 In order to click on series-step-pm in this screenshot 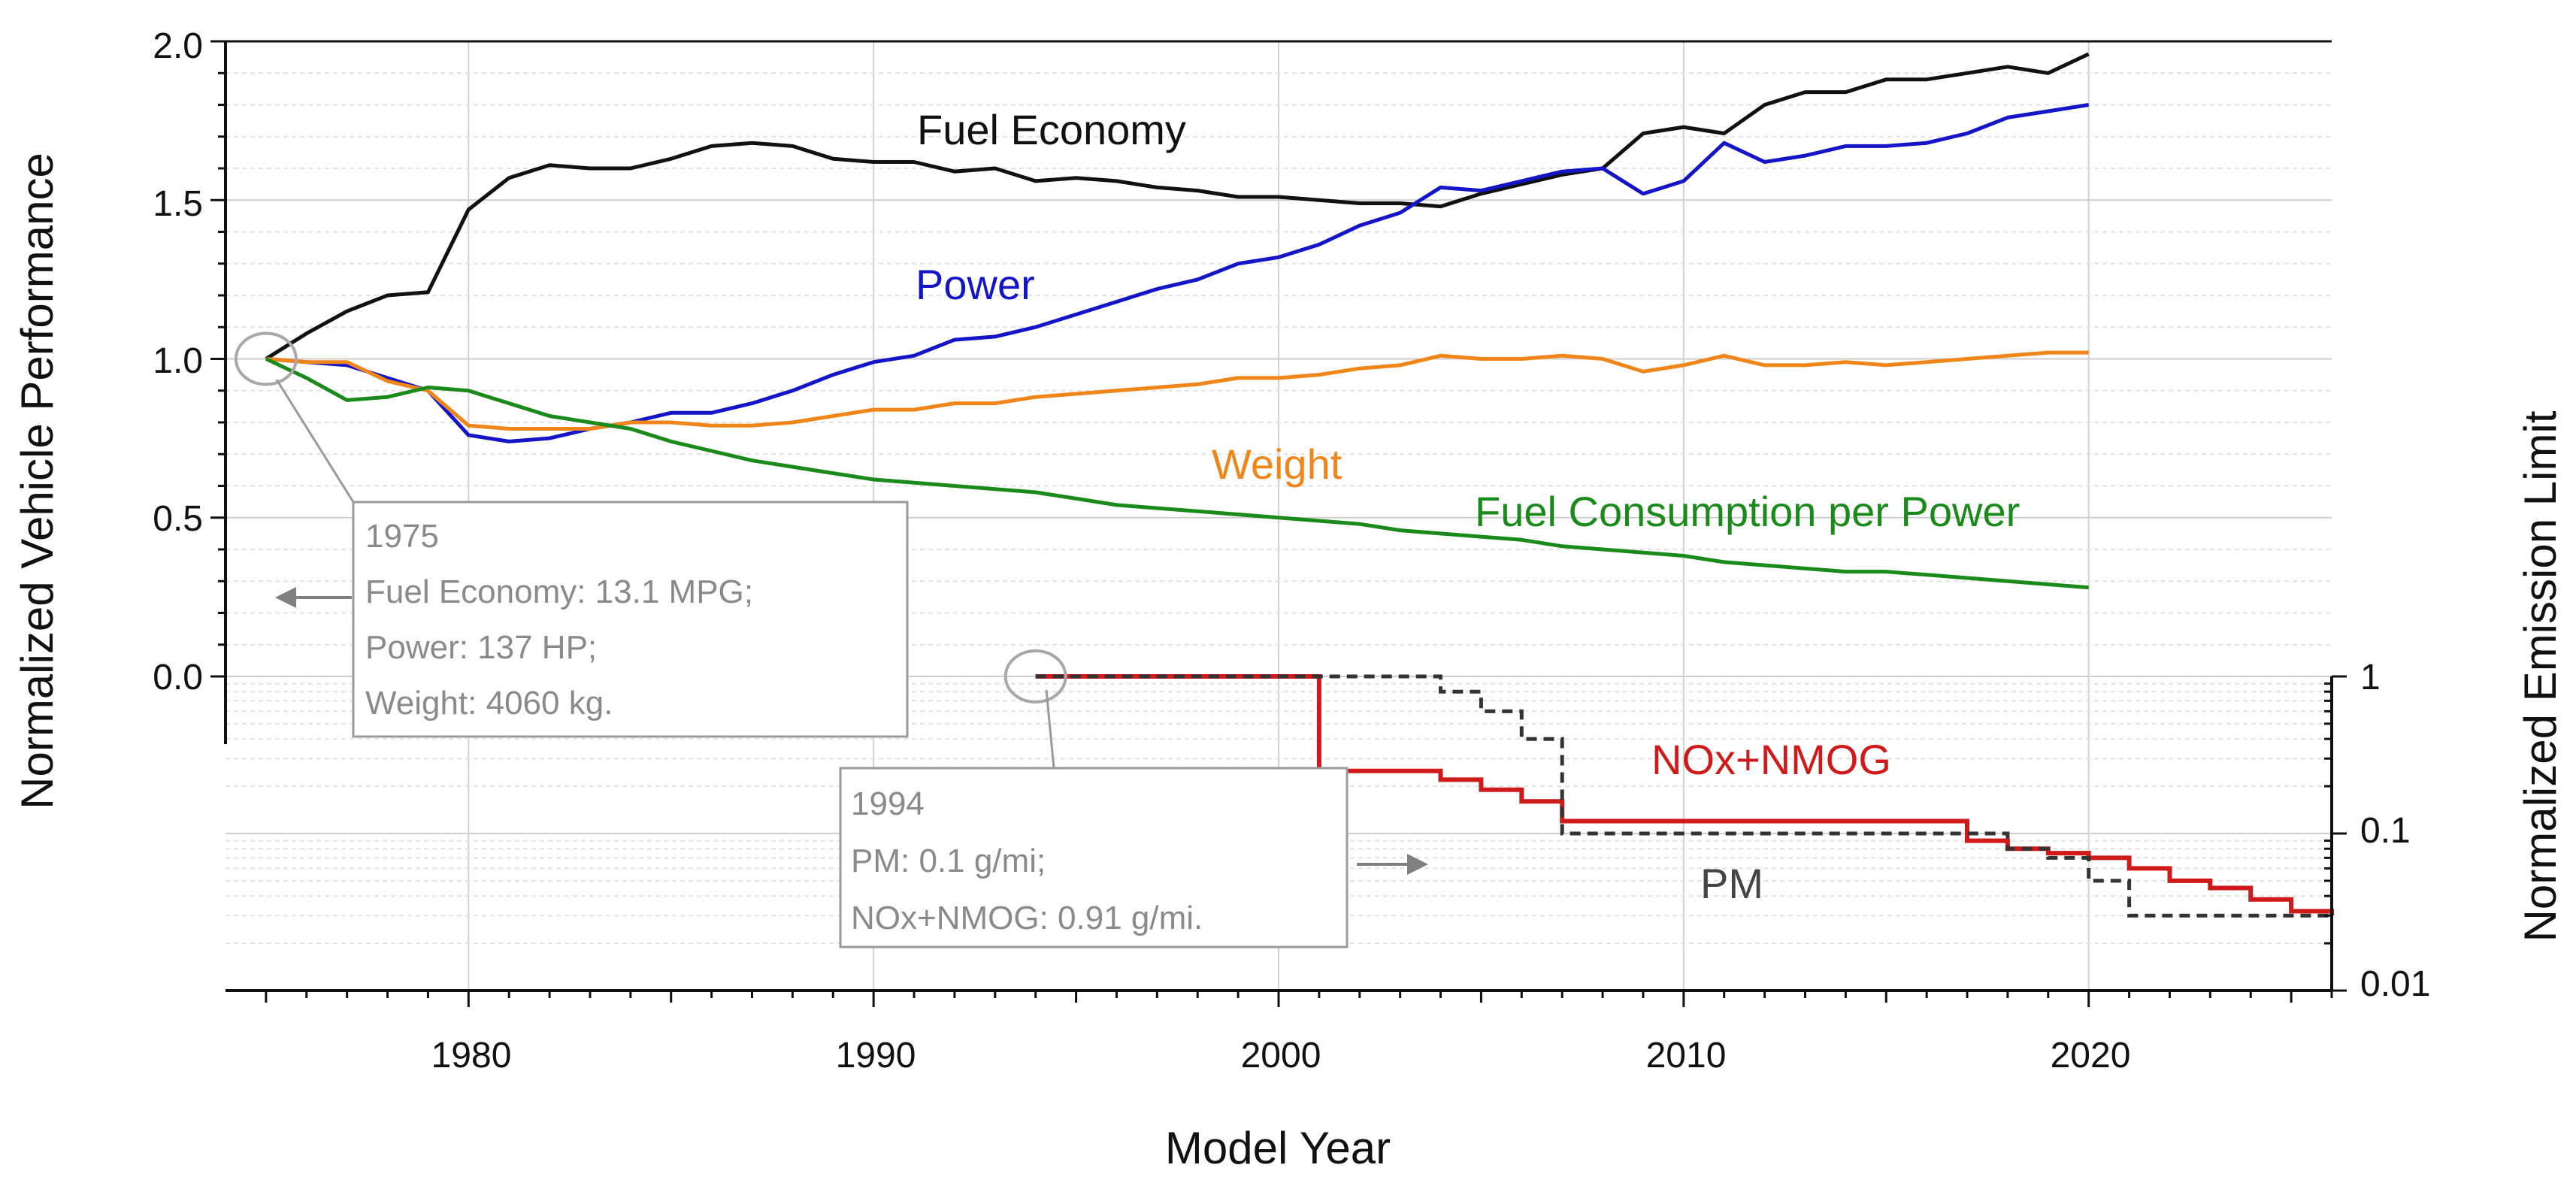, I will do `click(1683, 796)`.